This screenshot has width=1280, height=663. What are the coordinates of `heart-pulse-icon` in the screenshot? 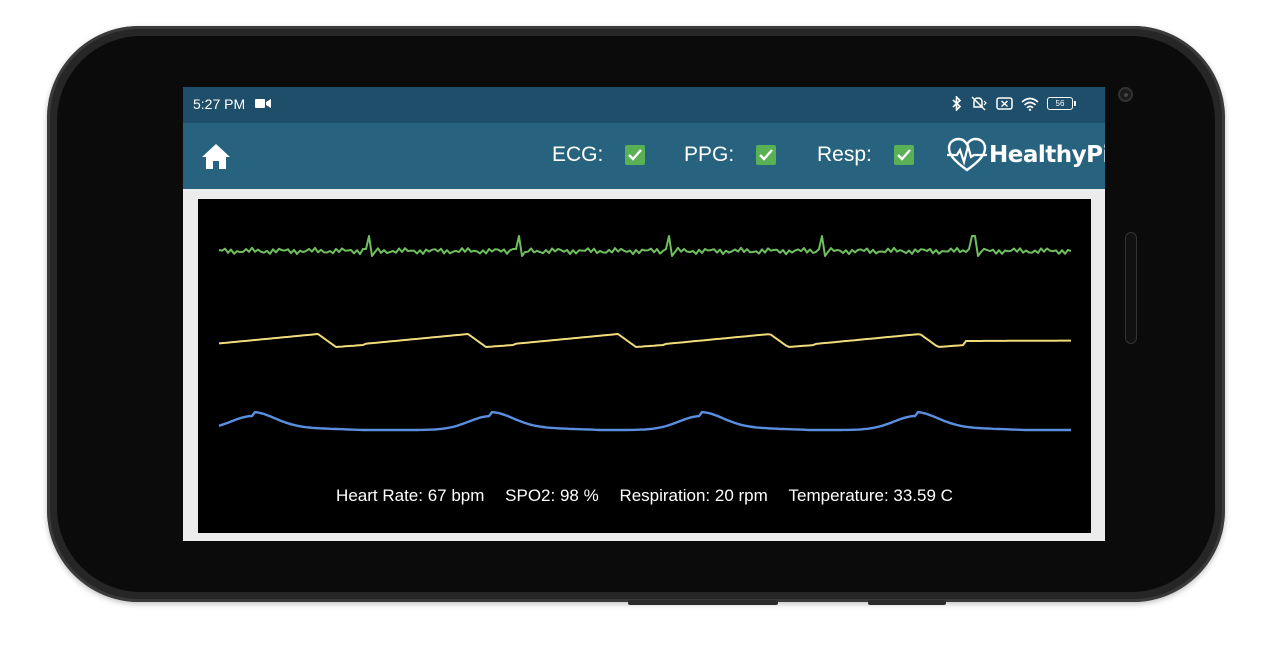 It's located at (967, 154).